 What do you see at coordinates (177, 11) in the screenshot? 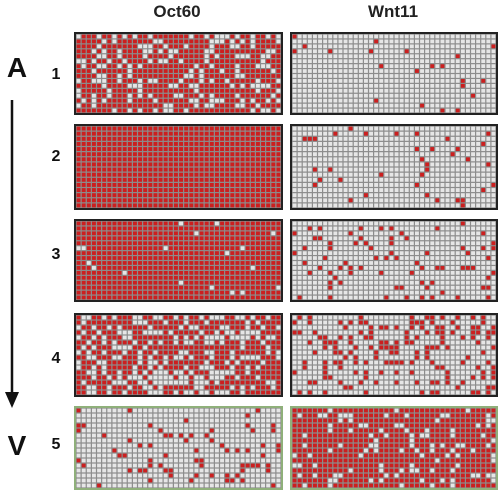
I see `column-header-oct60: Oct60` at bounding box center [177, 11].